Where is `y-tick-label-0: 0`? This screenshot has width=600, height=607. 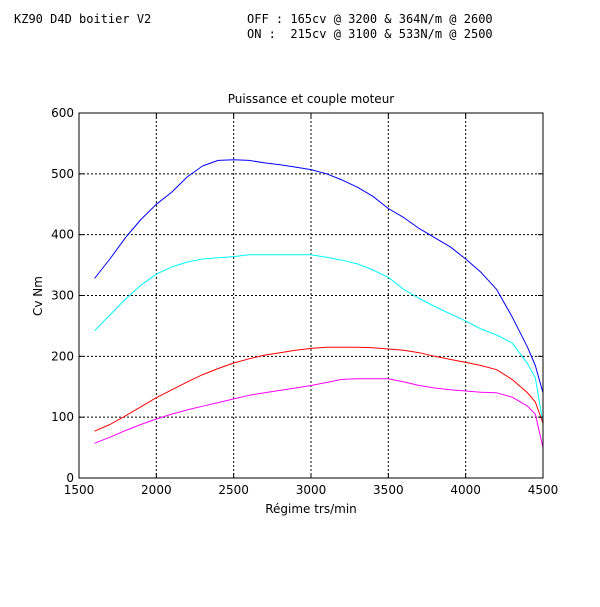
y-tick-label-0: 0 is located at coordinates (70, 478).